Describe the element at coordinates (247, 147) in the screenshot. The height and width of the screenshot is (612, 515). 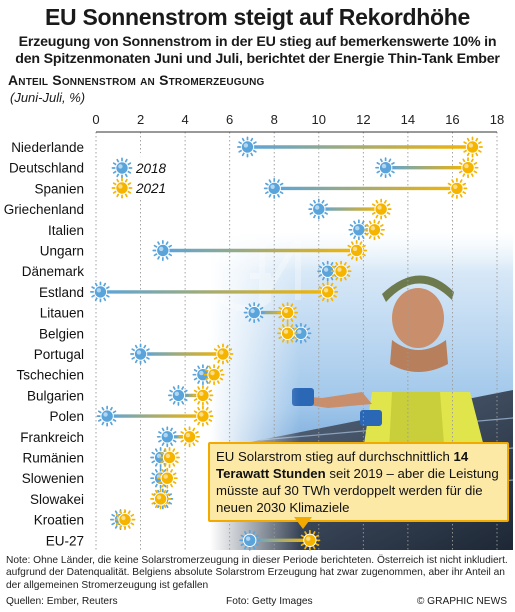
I see `marker-2018` at that location.